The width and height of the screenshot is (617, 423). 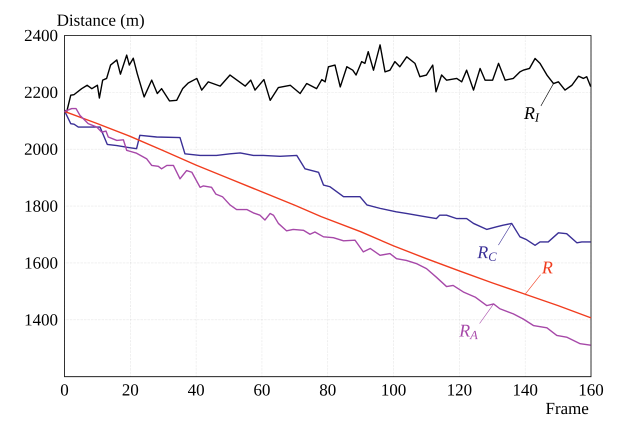 I want to click on y-axis-title: Distance (m), so click(x=100, y=22).